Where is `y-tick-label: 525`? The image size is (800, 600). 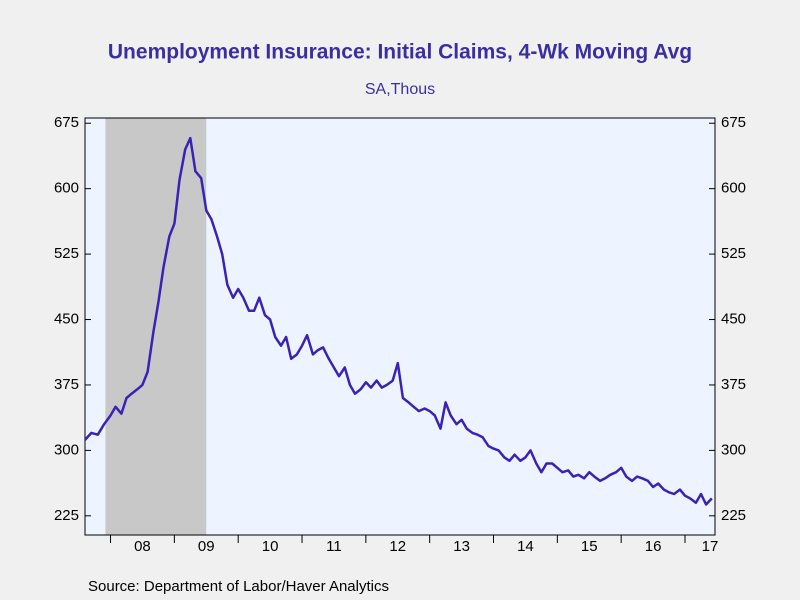
y-tick-label: 525 is located at coordinates (66, 253).